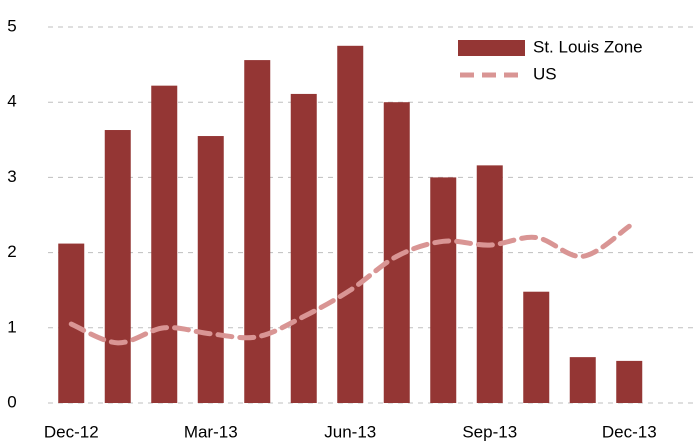  Describe the element at coordinates (629, 431) in the screenshot. I see `x-tick-label: Dec-13` at that location.